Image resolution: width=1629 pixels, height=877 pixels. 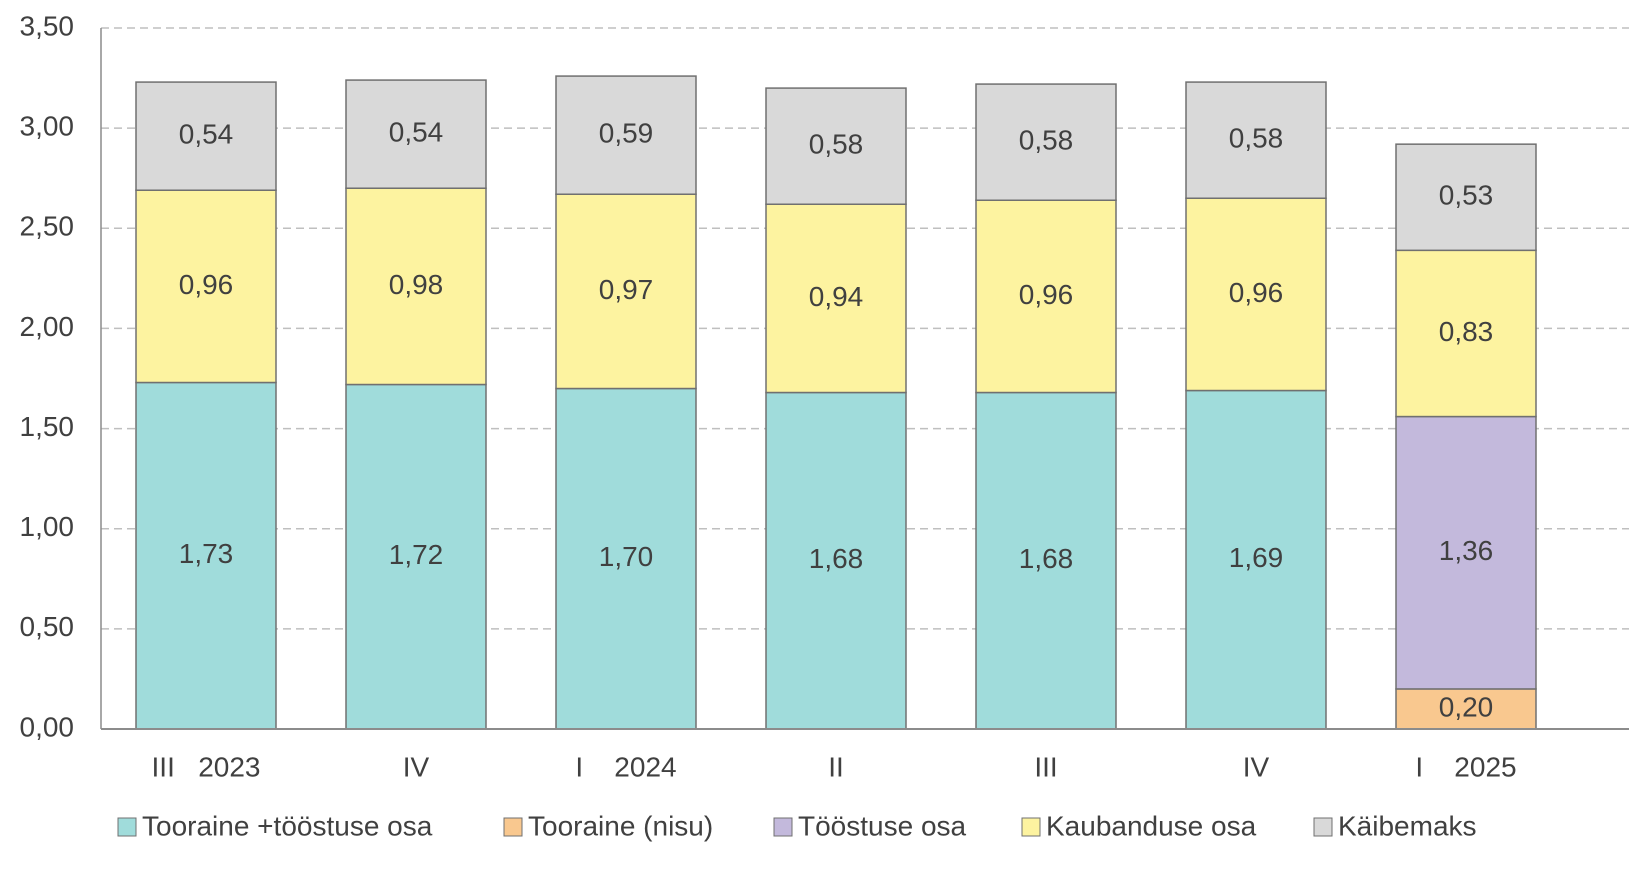 I want to click on value-label: 0,83, so click(x=1466, y=331).